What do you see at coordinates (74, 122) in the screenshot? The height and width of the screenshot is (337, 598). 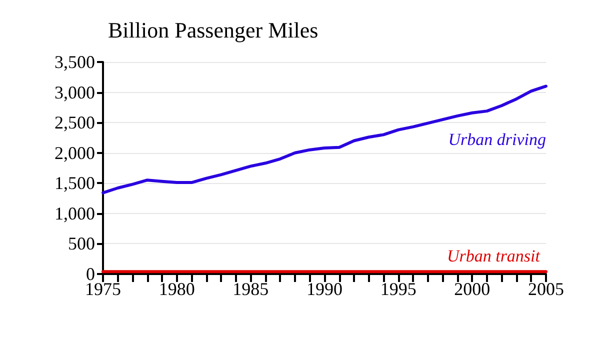 I see `y-tick-label: 2,500` at bounding box center [74, 122].